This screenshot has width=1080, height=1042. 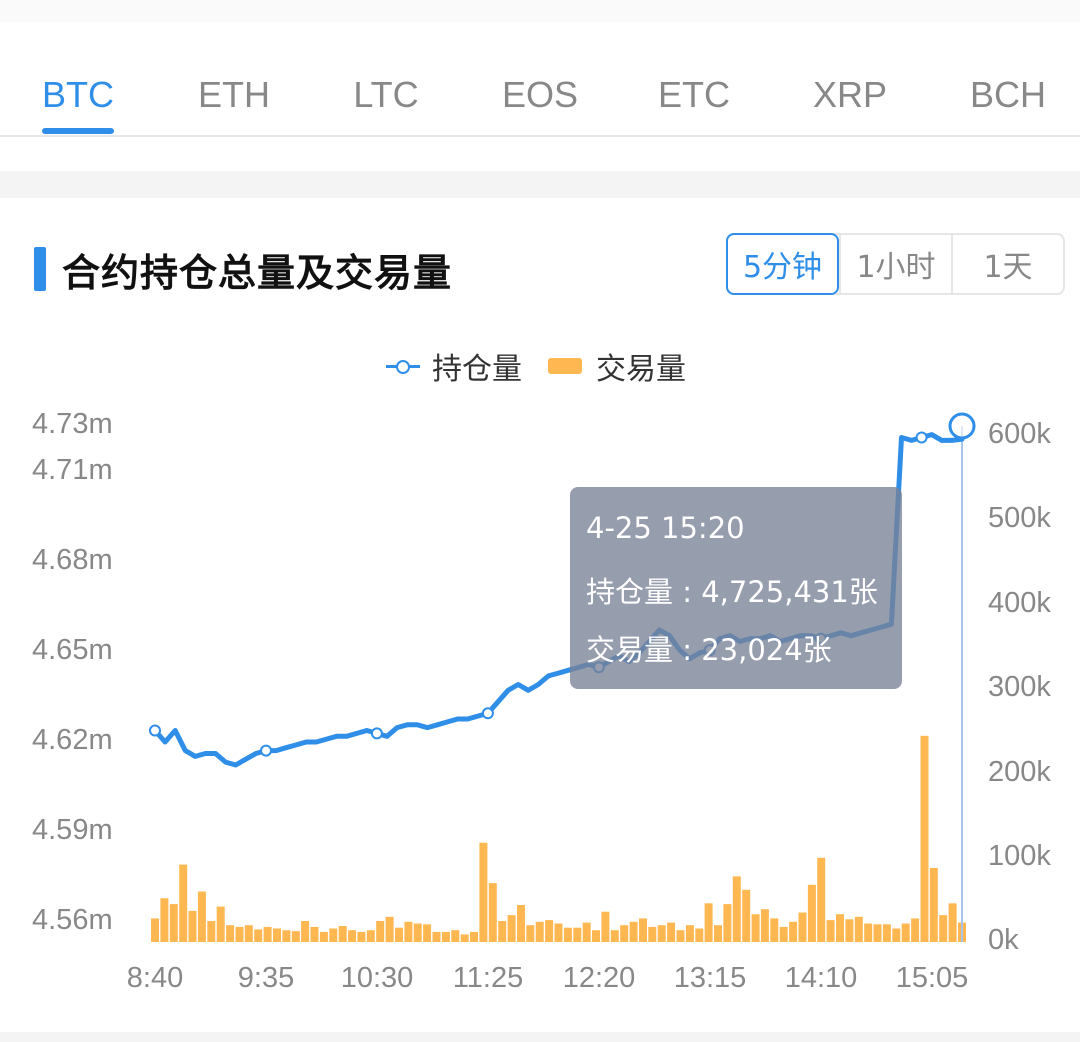 I want to click on title-accent-bar, so click(x=40, y=269).